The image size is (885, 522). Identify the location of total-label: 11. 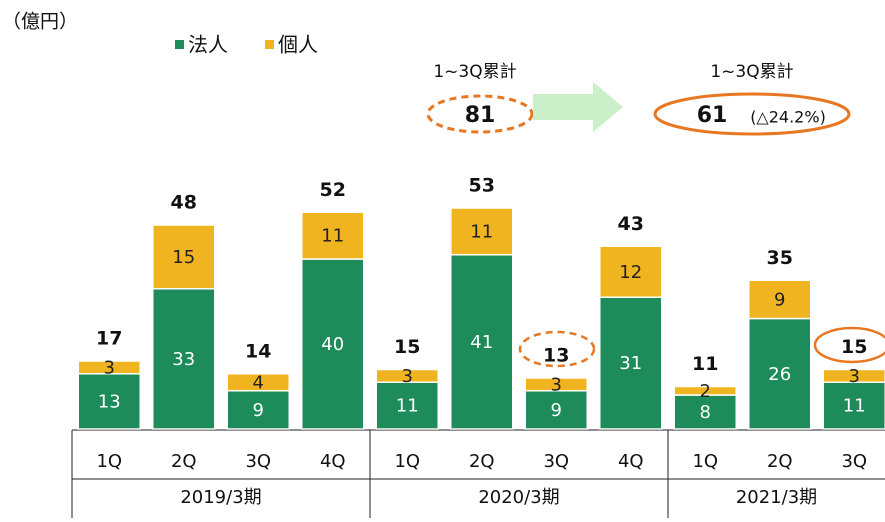
(705, 364).